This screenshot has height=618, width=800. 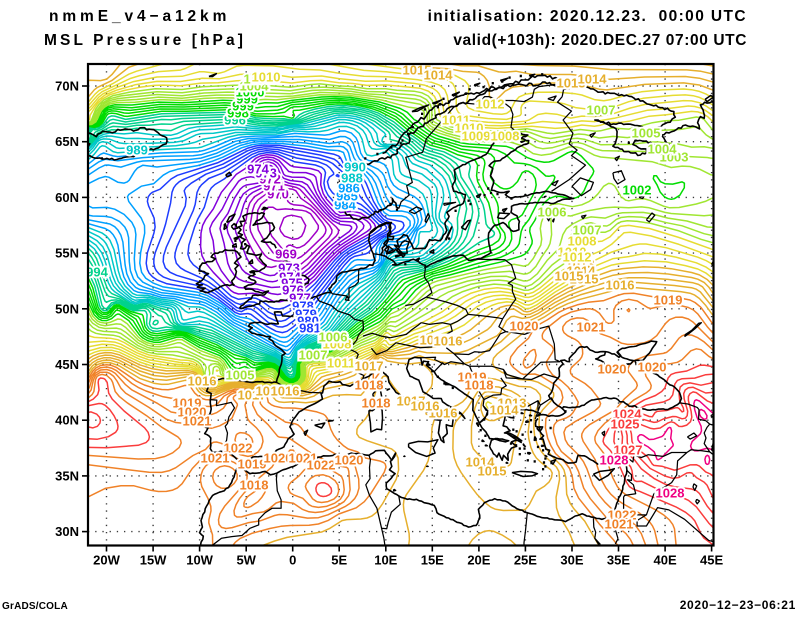 What do you see at coordinates (525, 560) in the screenshot?
I see `svg-text: 25E` at bounding box center [525, 560].